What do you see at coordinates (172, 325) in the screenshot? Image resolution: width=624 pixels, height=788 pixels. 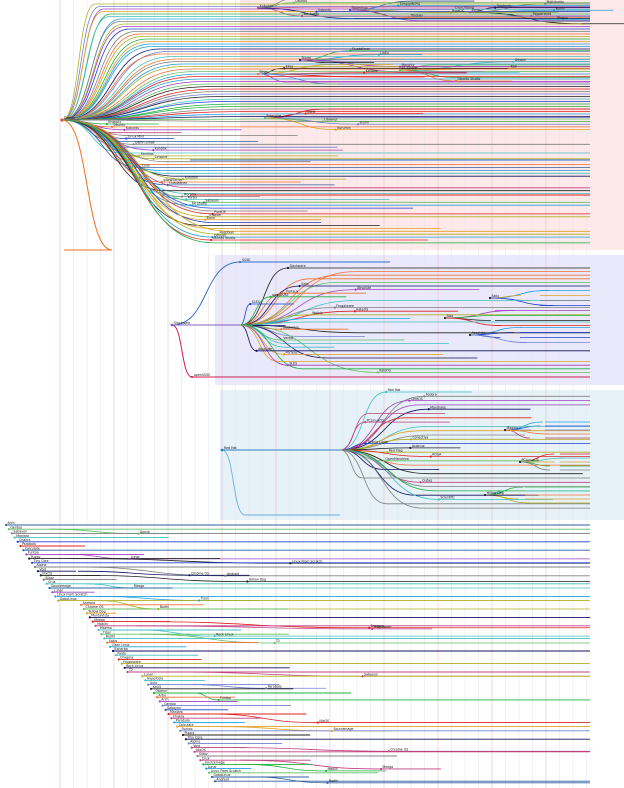 I see `slackware-root-node` at bounding box center [172, 325].